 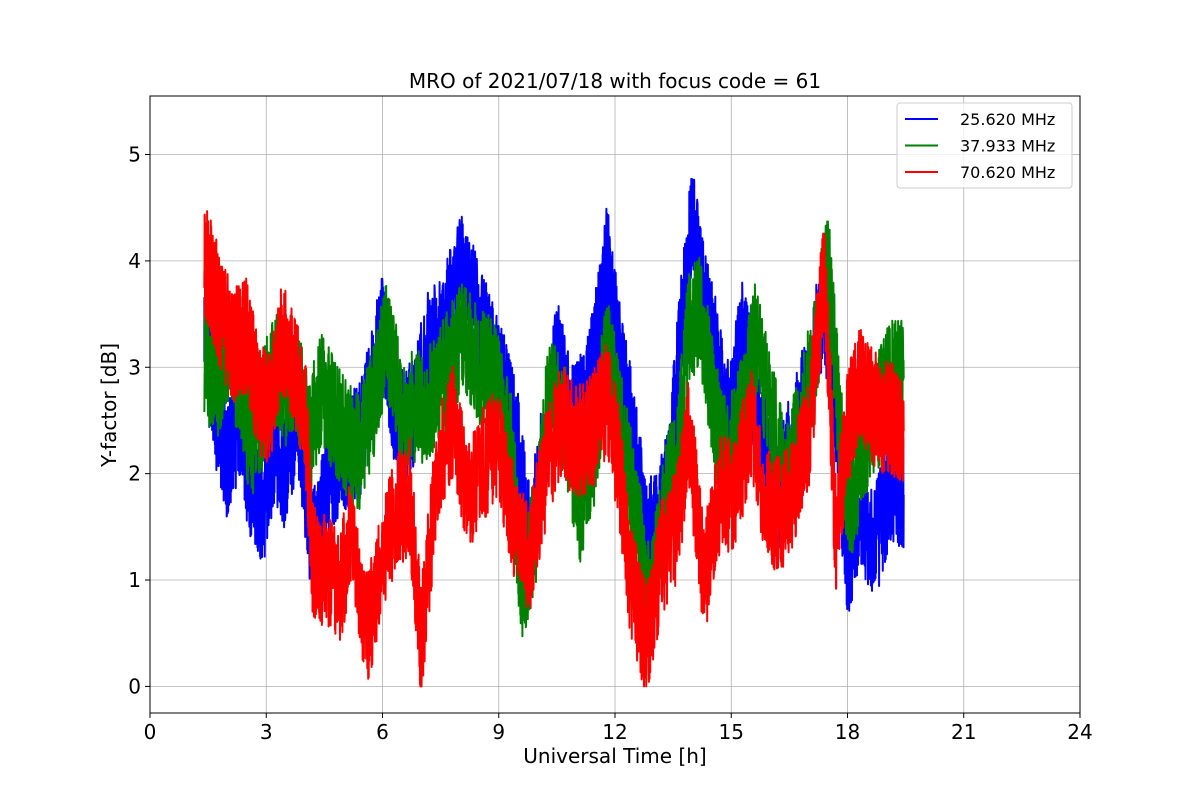 I want to click on y-tick-label: 3, so click(x=134, y=367).